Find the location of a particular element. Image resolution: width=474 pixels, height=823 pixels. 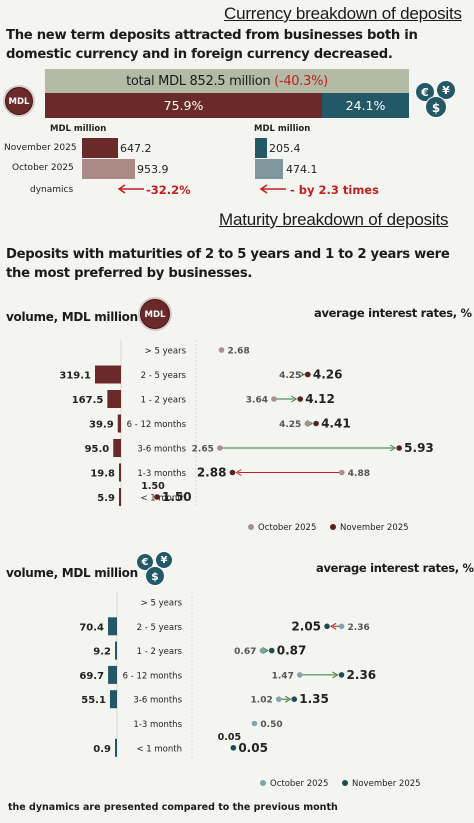

fx-november-value: 205.4 is located at coordinates (285, 148).